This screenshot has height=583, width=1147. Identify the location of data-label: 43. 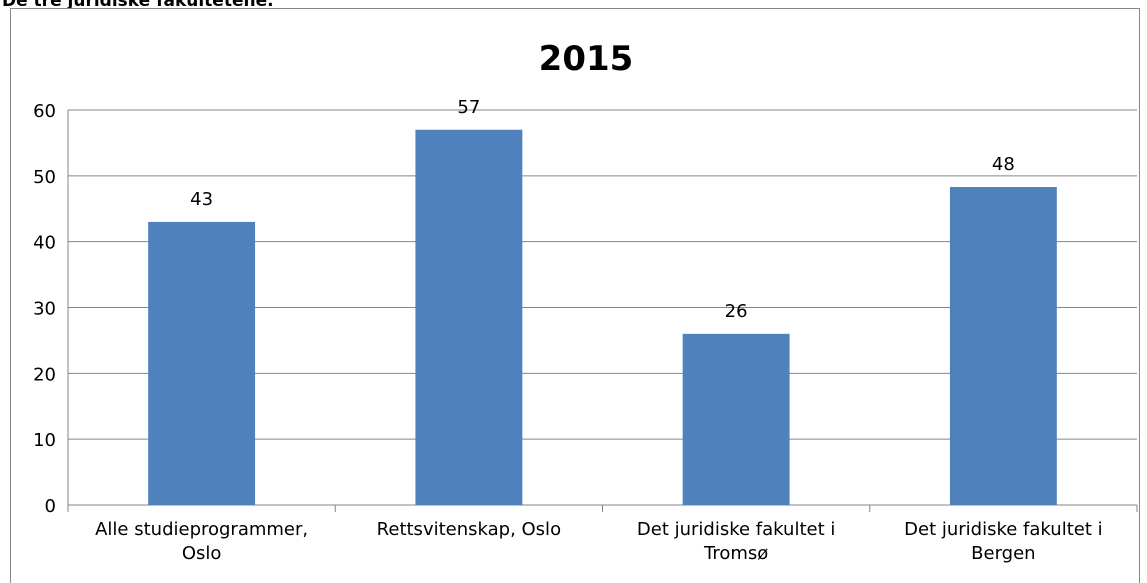
(201, 199).